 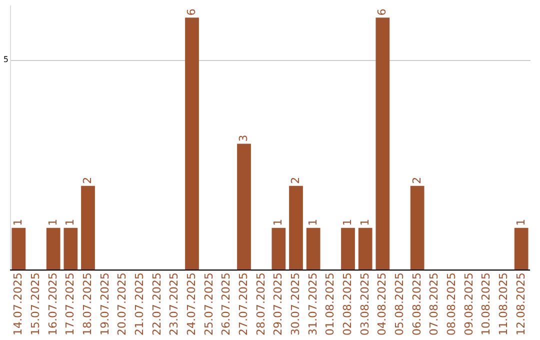 What do you see at coordinates (122, 304) in the screenshot?
I see `x-tick-label: 20.07.2025` at bounding box center [122, 304].